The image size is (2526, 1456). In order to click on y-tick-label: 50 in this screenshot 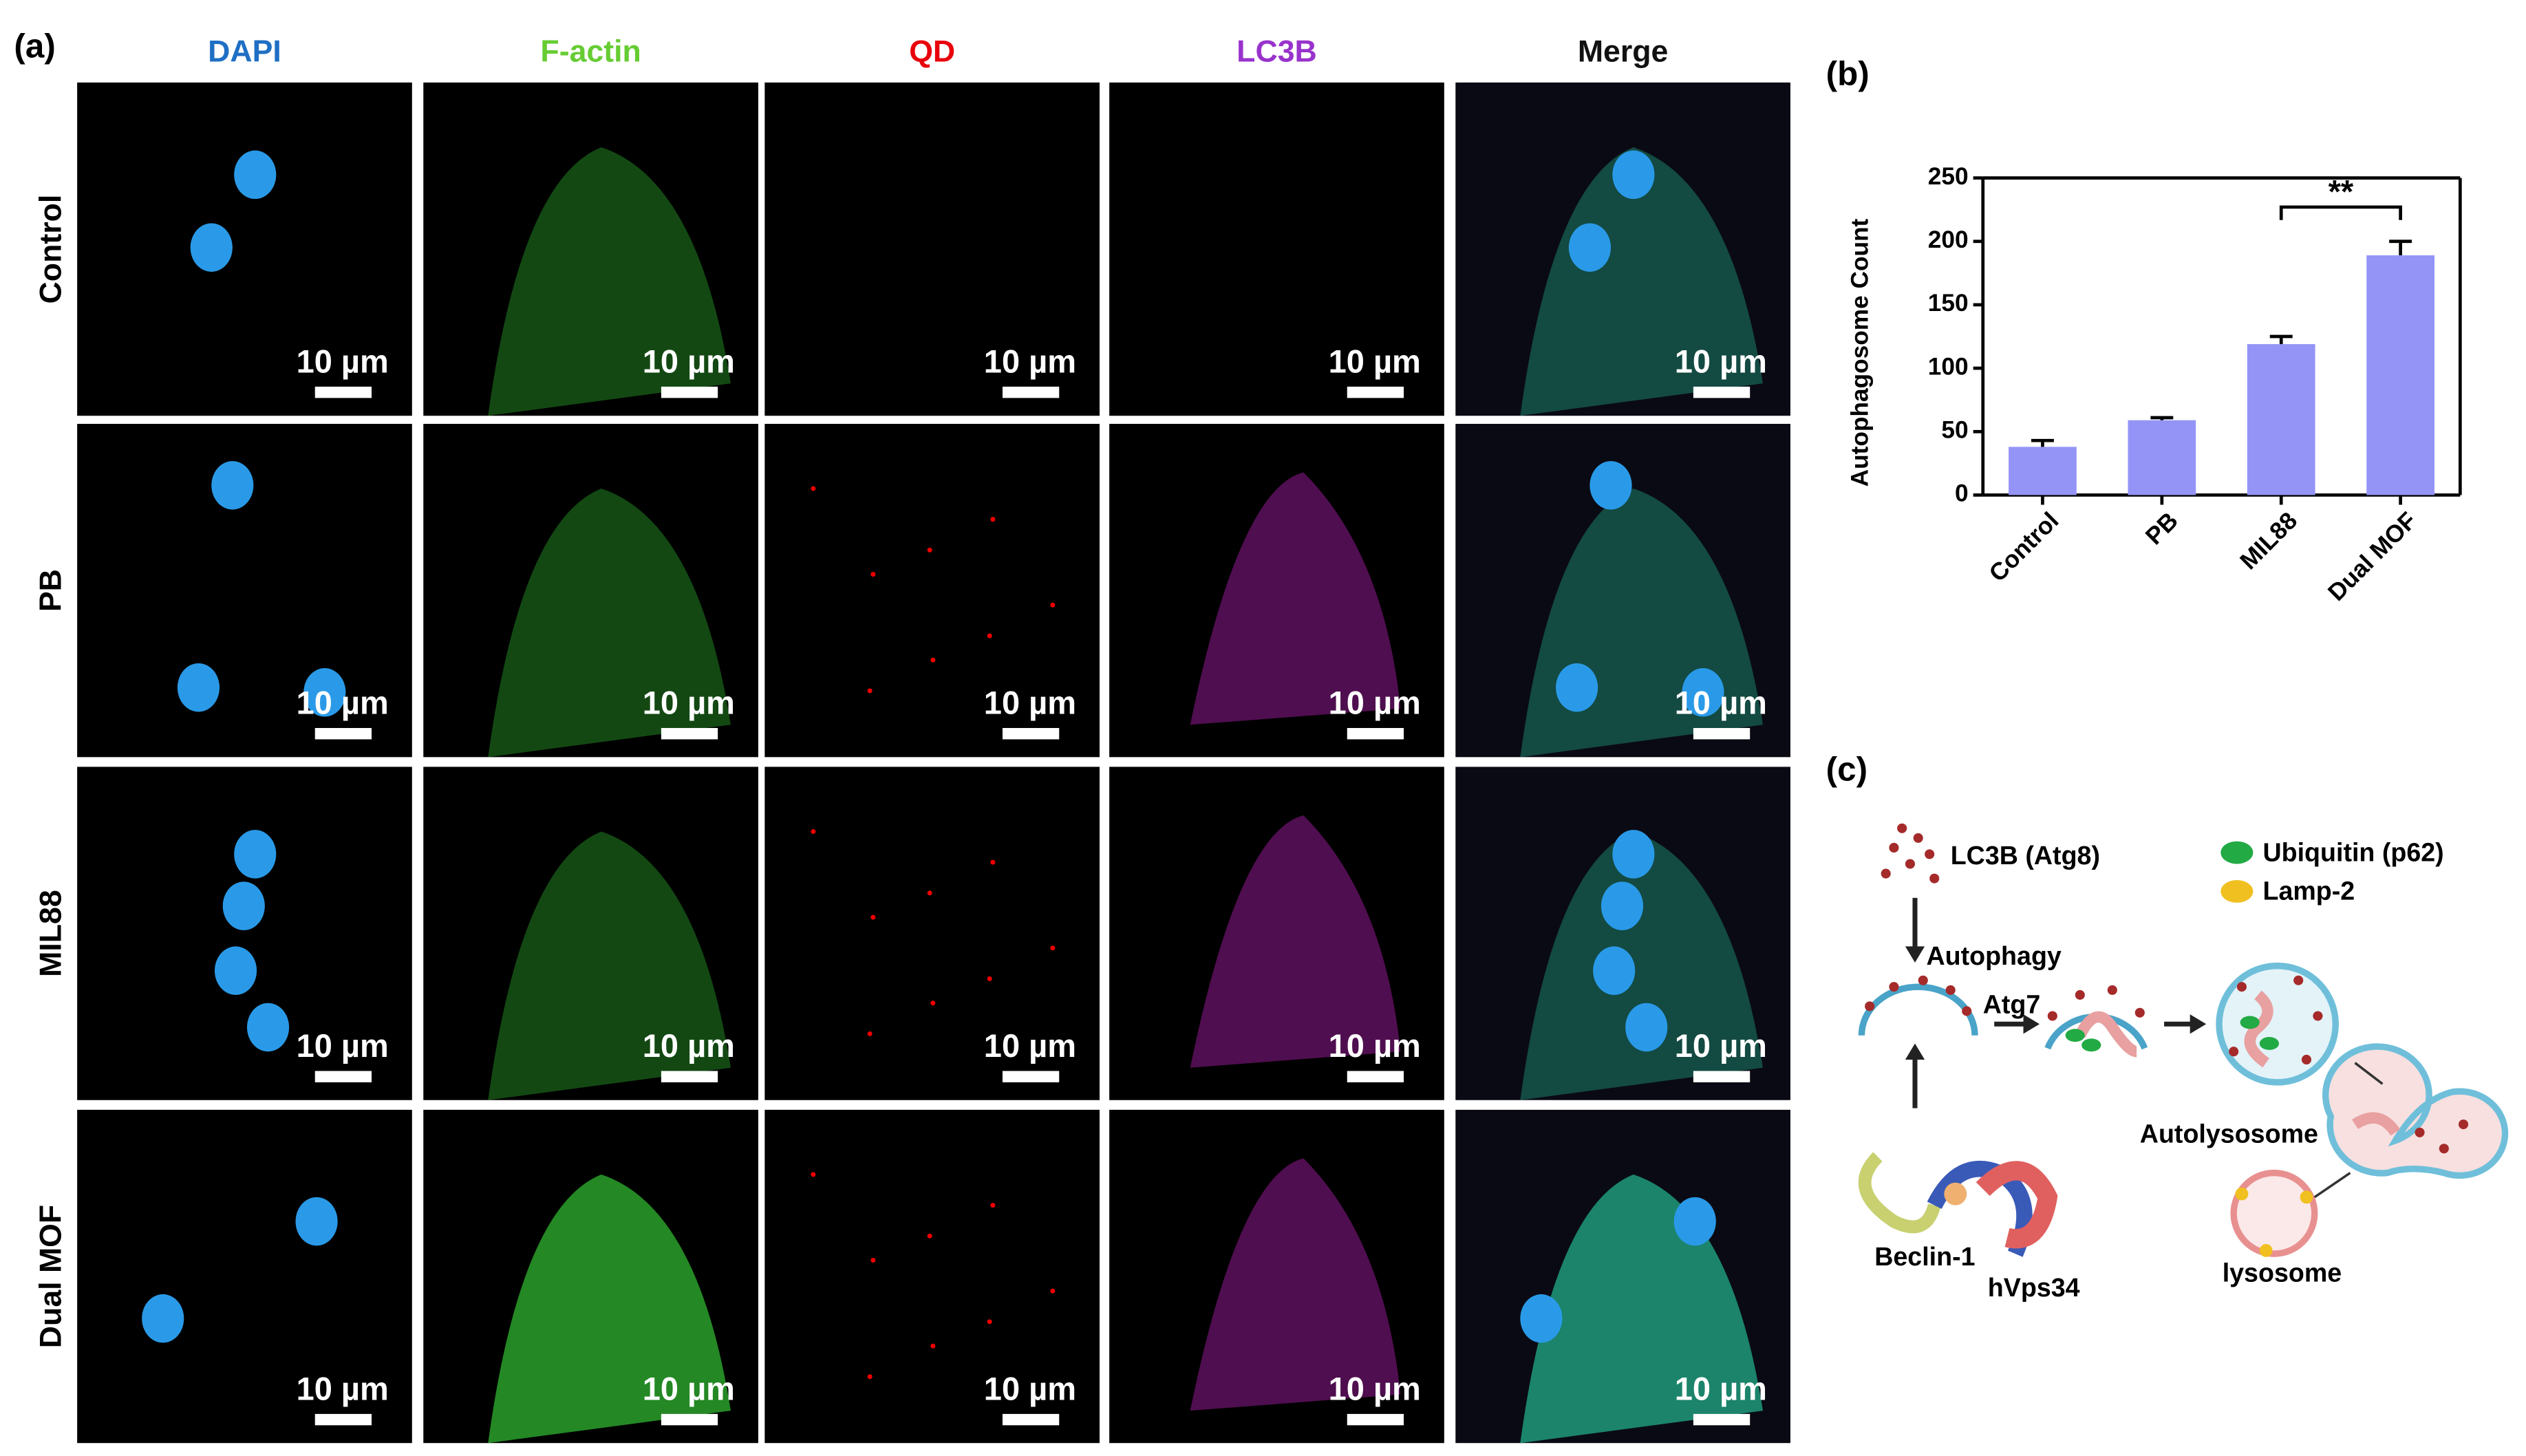, I will do `click(1954, 430)`.